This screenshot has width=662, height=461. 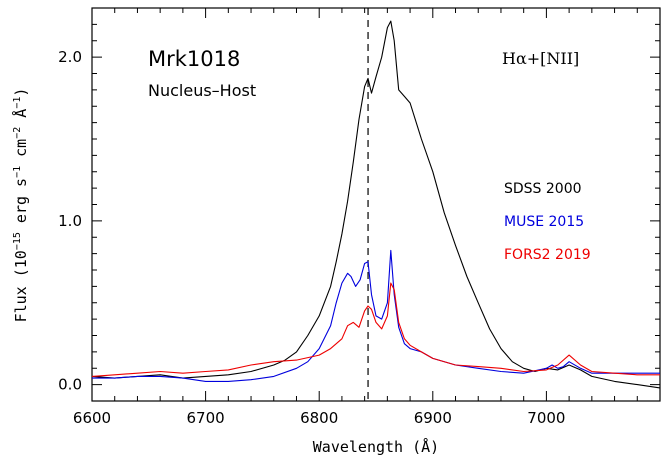 I want to click on emission-line-label: Hα+[NII], so click(x=540, y=58).